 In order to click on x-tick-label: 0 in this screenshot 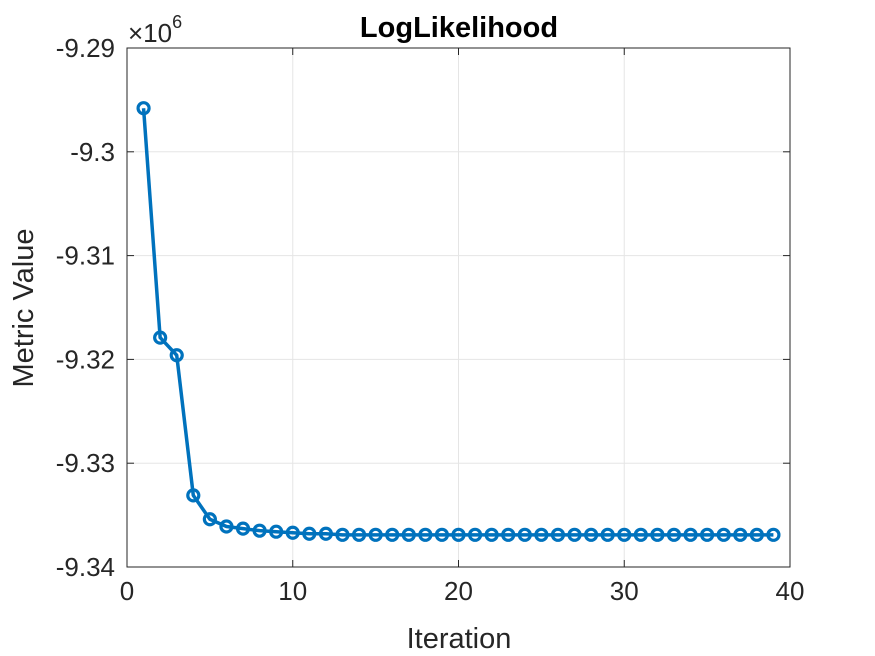, I will do `click(127, 591)`.